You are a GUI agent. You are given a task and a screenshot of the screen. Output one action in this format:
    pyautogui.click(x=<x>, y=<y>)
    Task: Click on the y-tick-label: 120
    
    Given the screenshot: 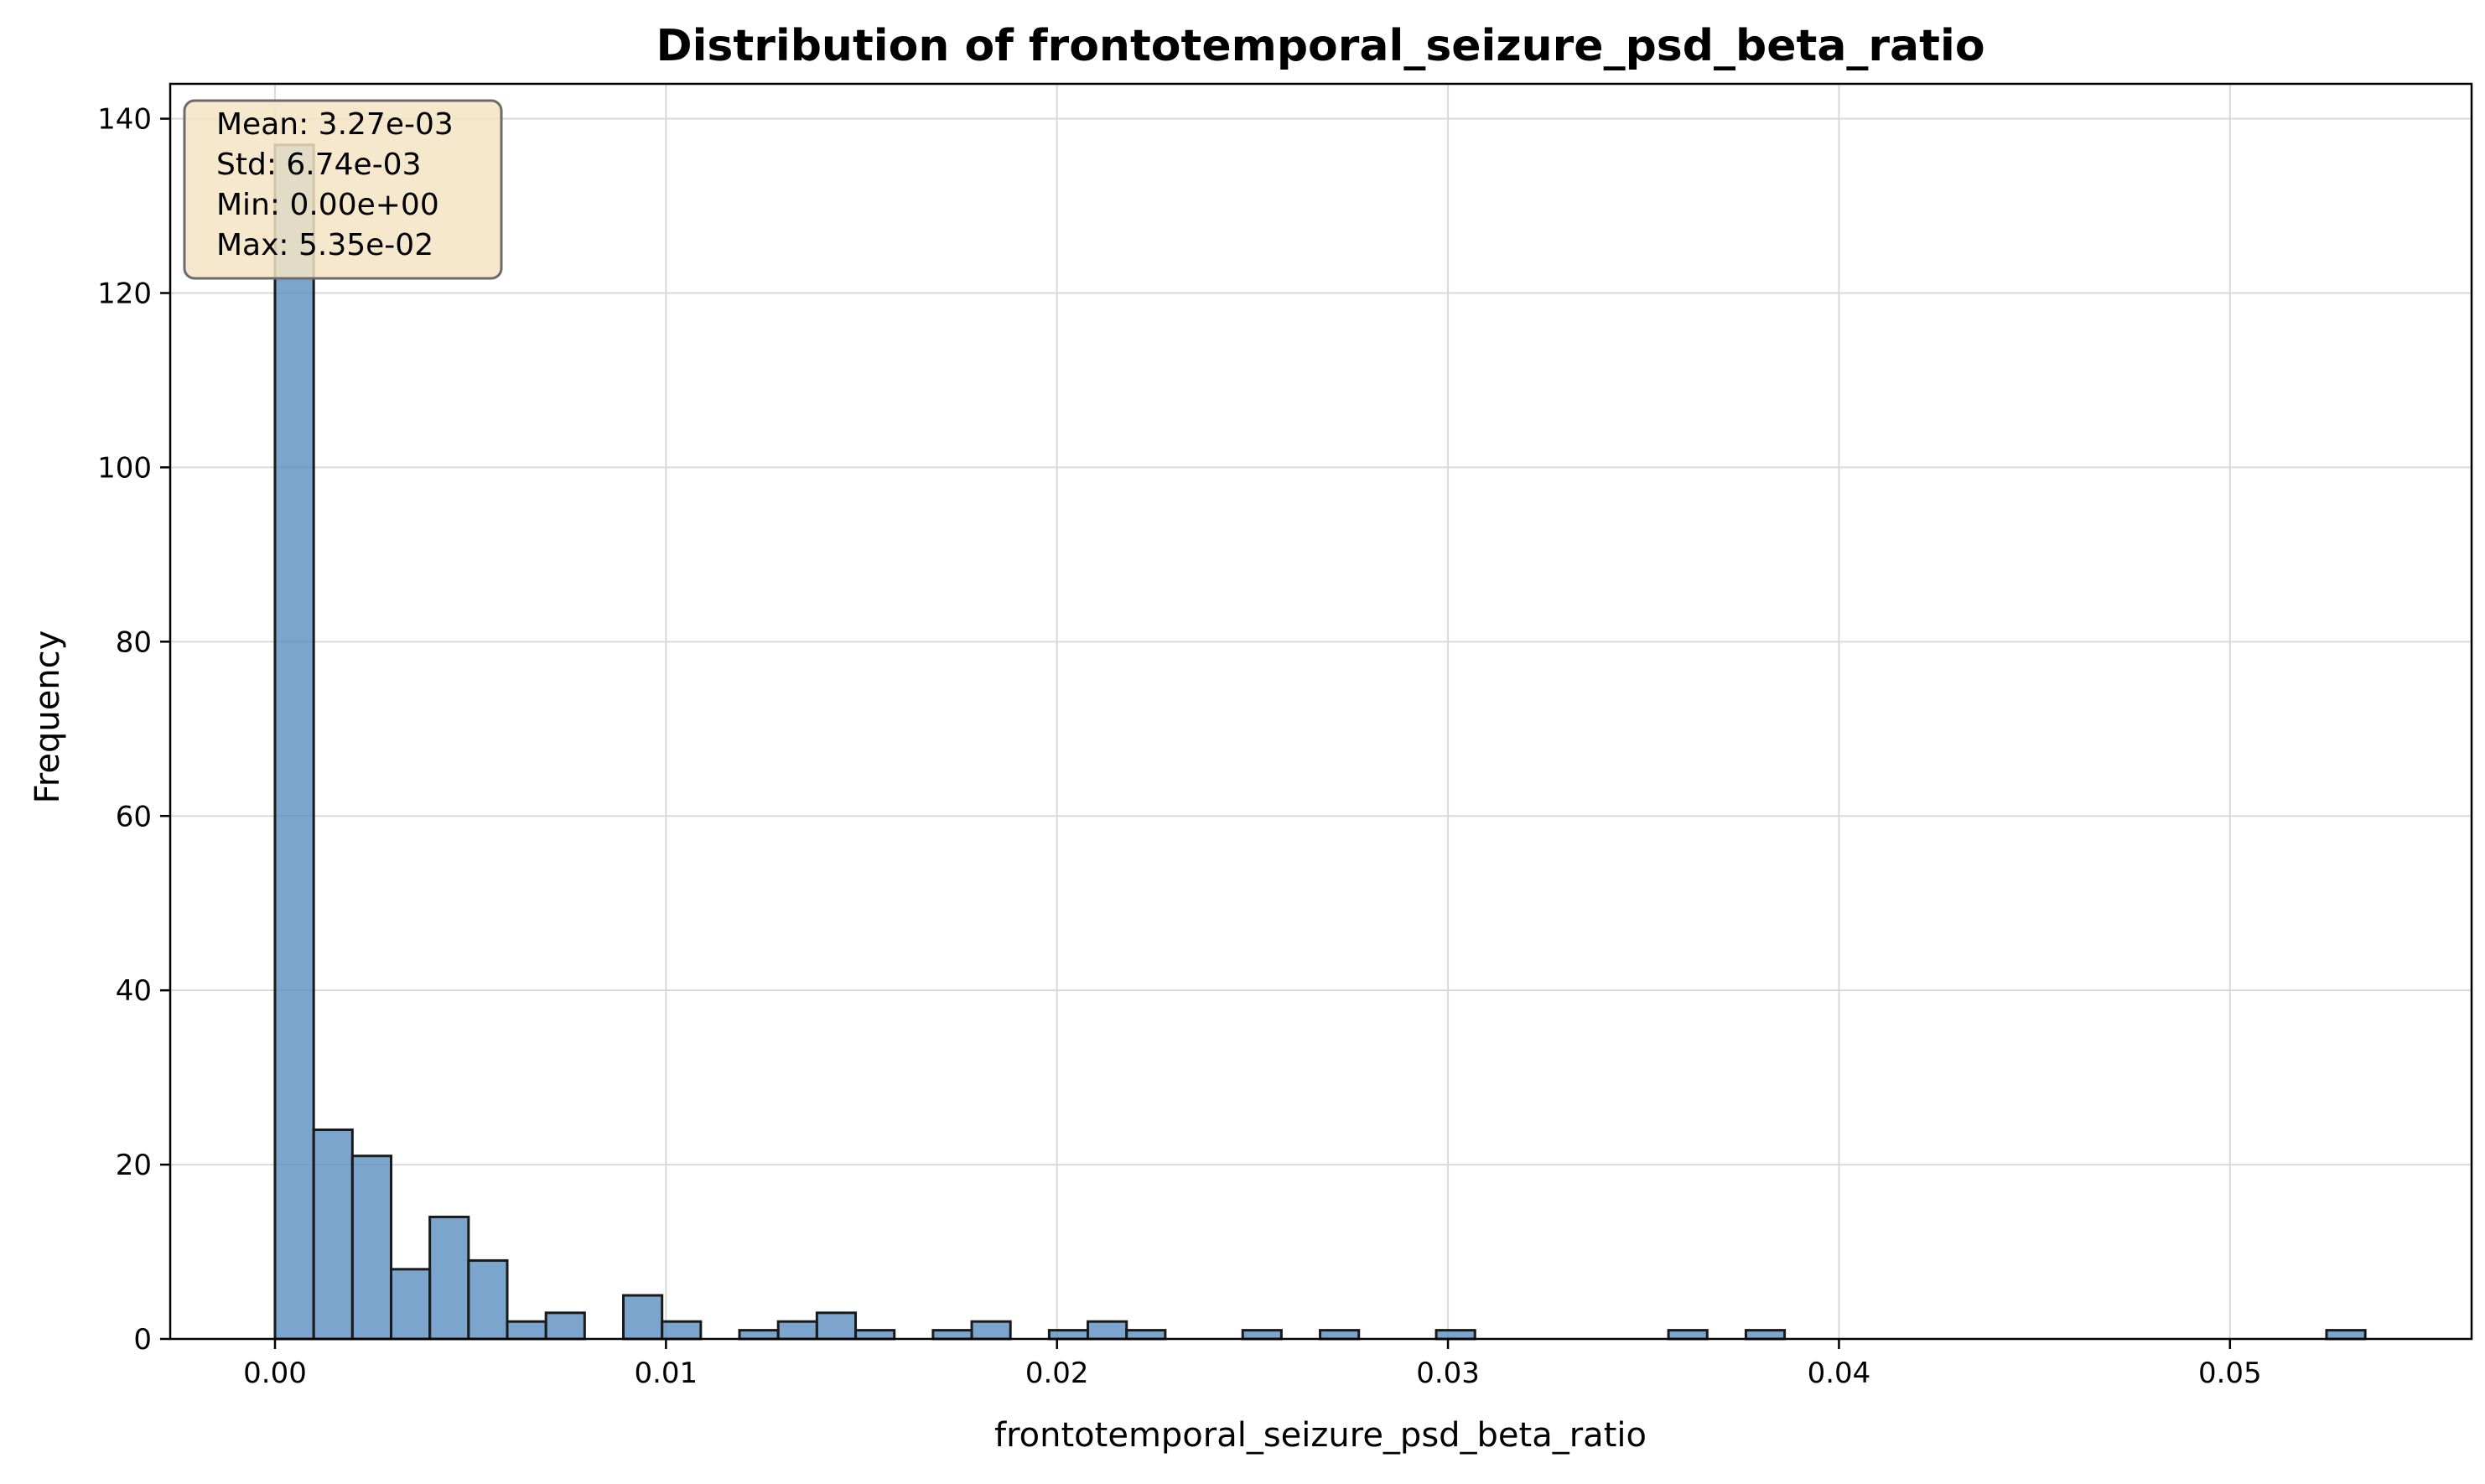 What is the action you would take?
    pyautogui.click(x=124, y=294)
    